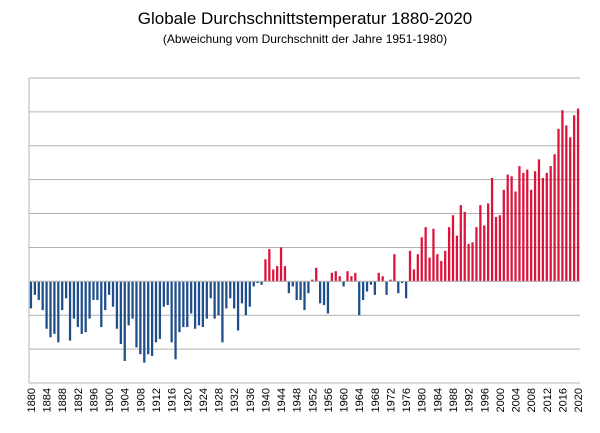 This screenshot has width=600, height=433. I want to click on bar-1956, so click(328, 297).